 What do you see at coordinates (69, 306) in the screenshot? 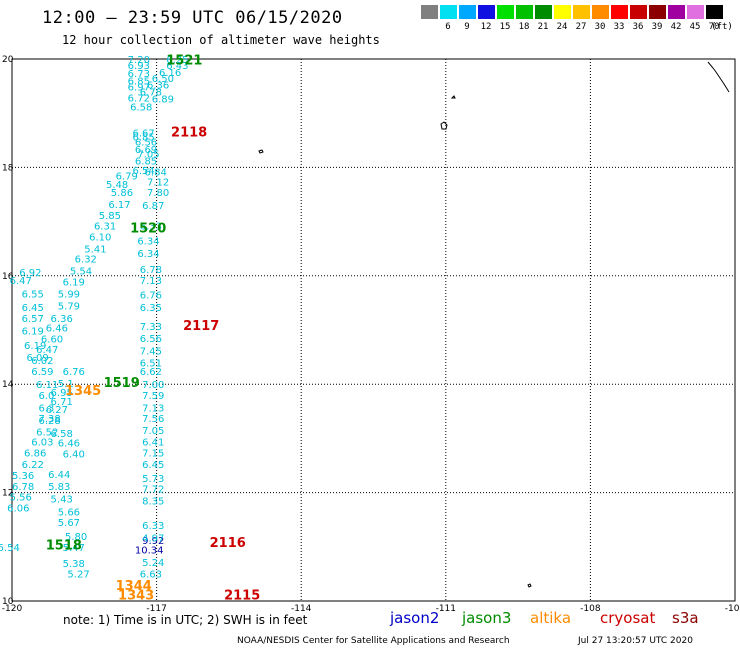
I see `wave-height-value: 5.79` at bounding box center [69, 306].